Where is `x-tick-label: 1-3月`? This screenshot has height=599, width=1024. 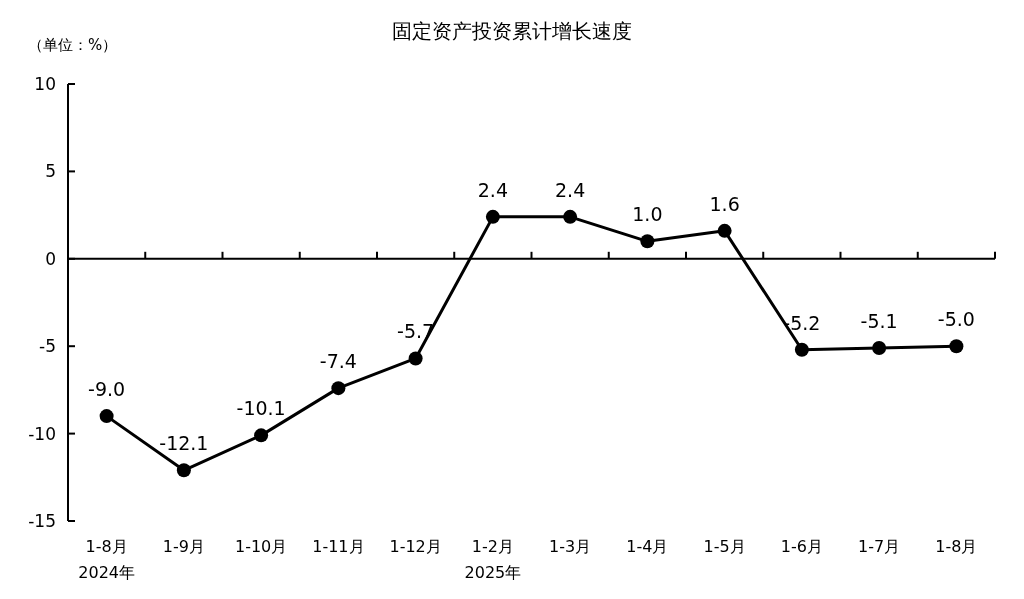
x-tick-label: 1-3月 is located at coordinates (570, 546).